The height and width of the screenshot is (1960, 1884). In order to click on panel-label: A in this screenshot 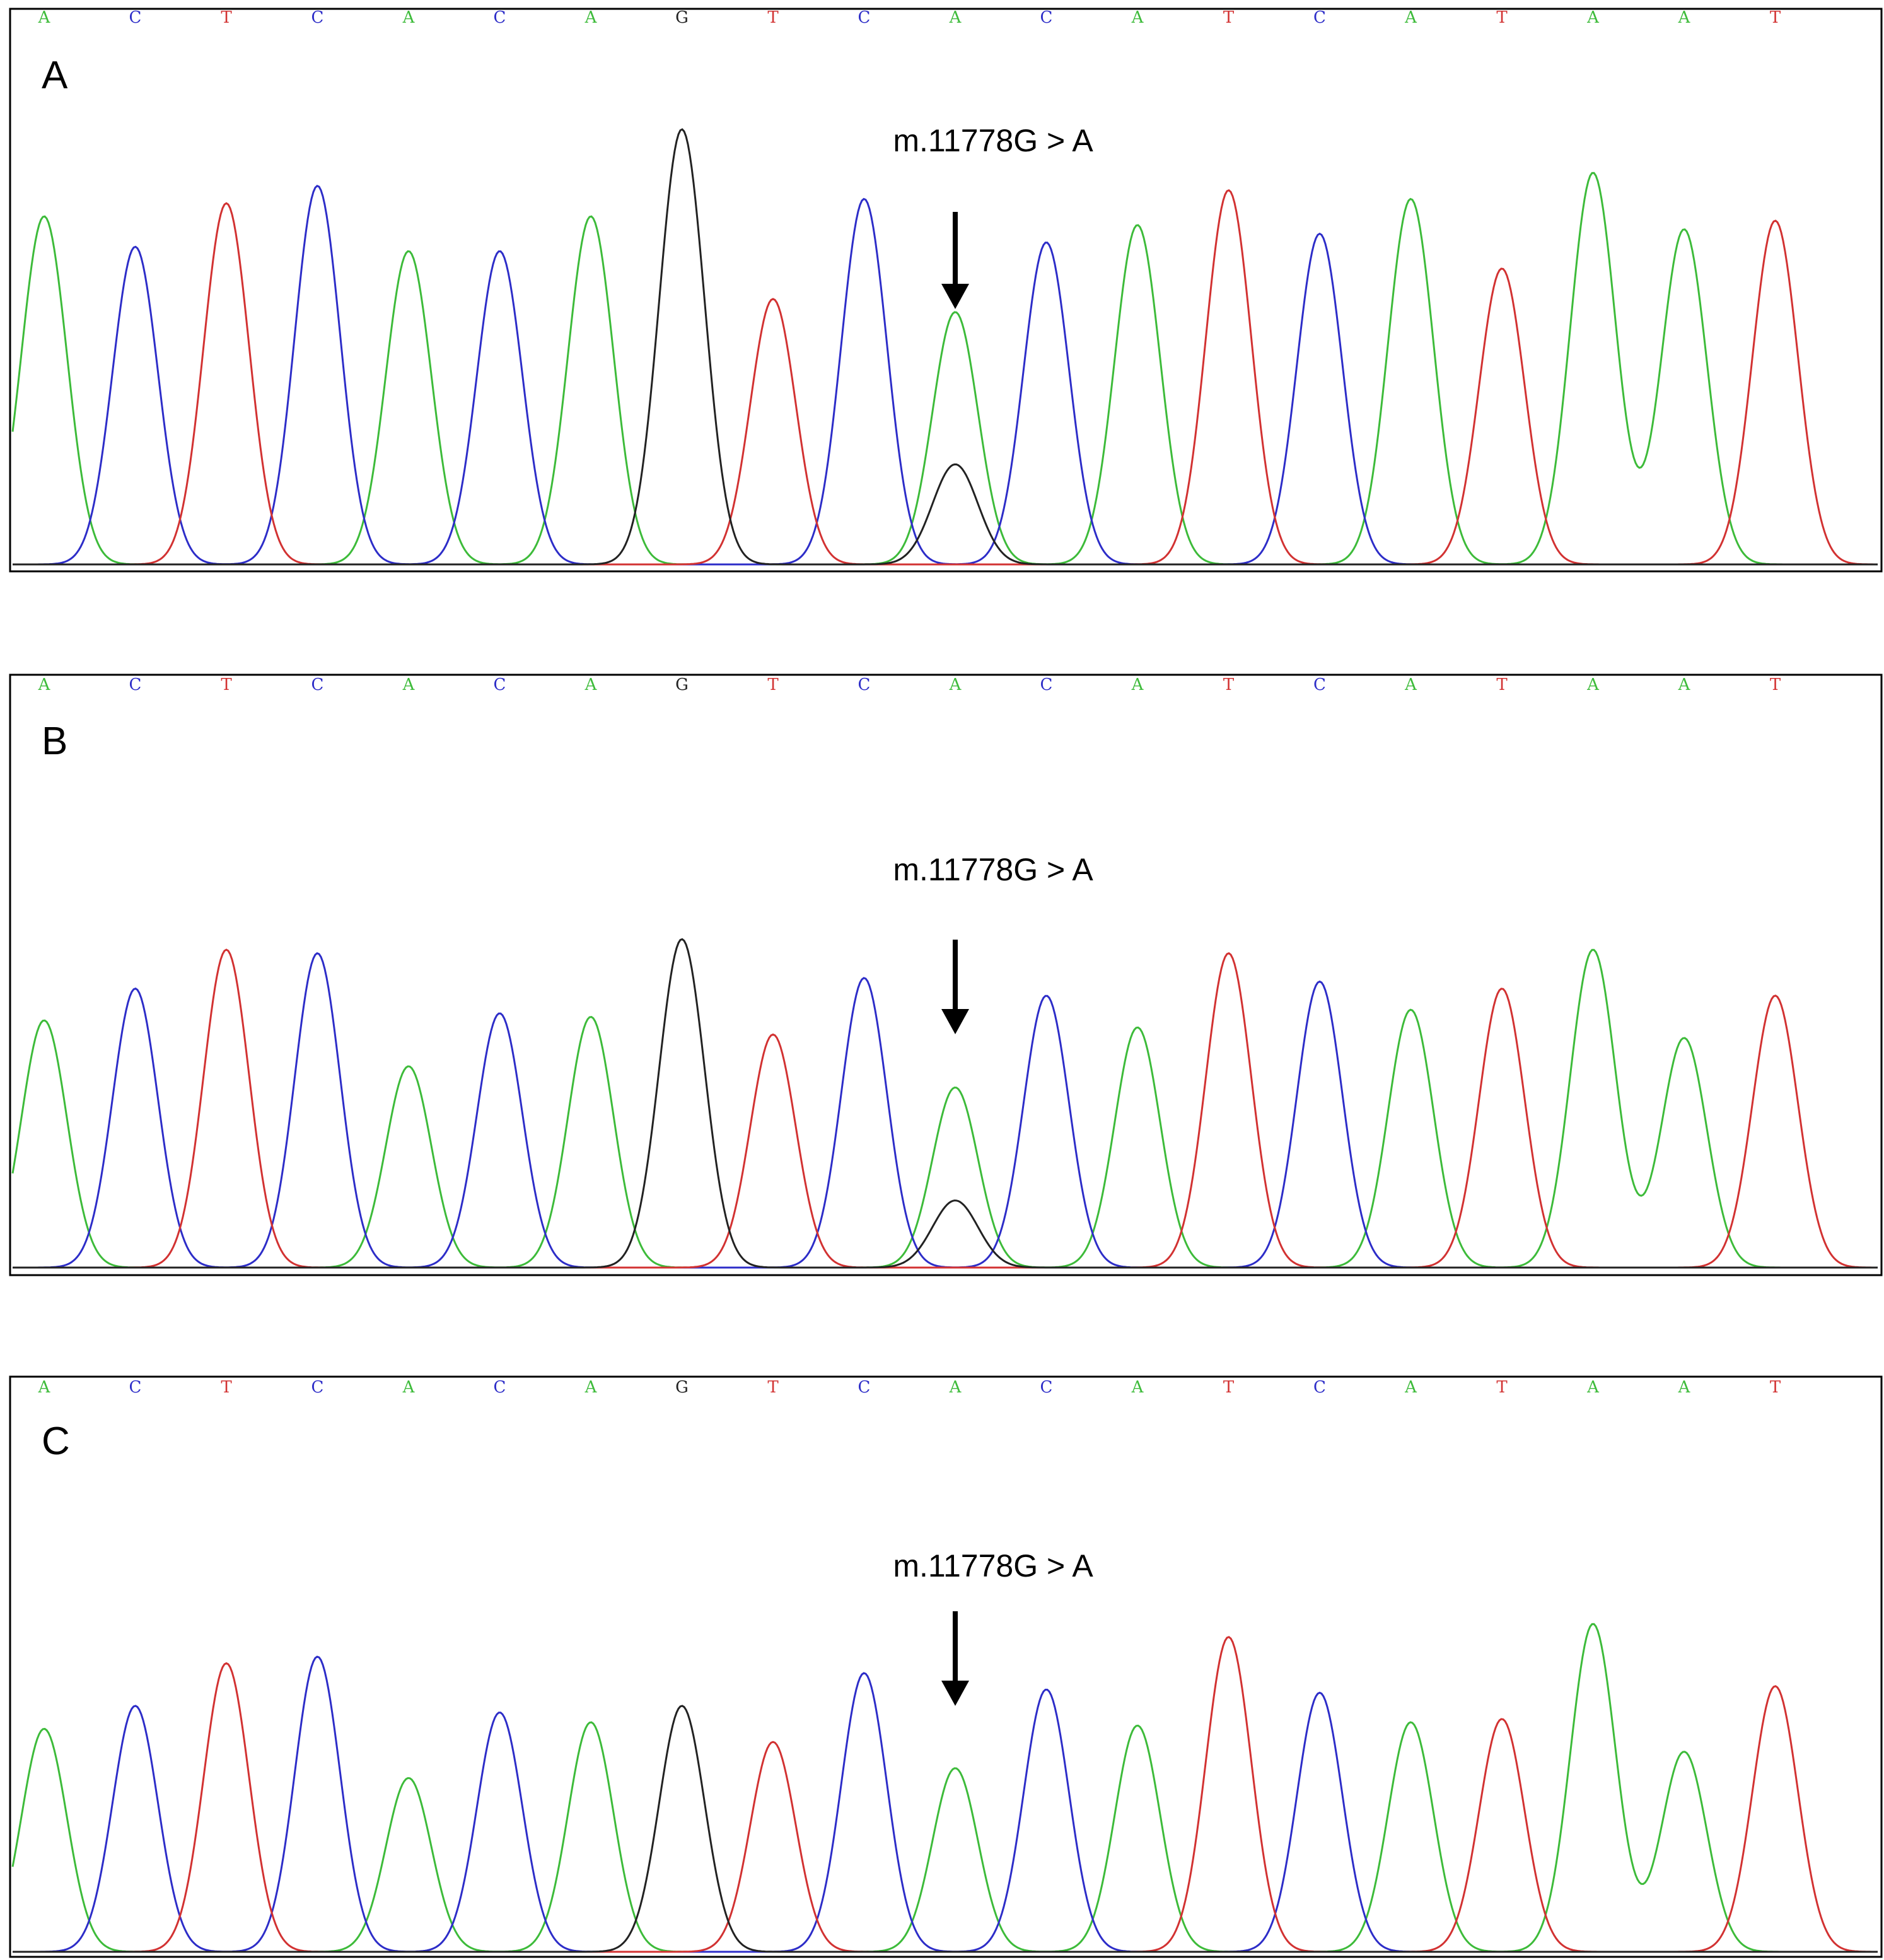, I will do `click(55, 75)`.